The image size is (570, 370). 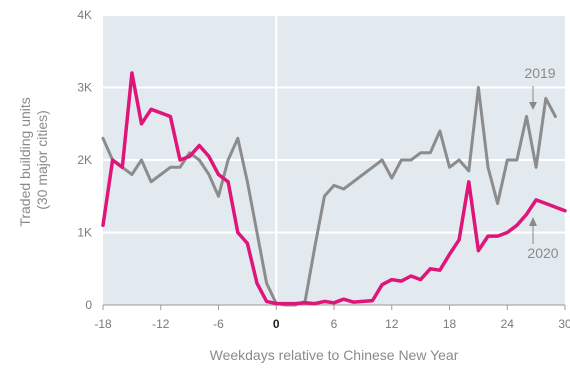 I want to click on y-tick-label: 4K, so click(x=84, y=15).